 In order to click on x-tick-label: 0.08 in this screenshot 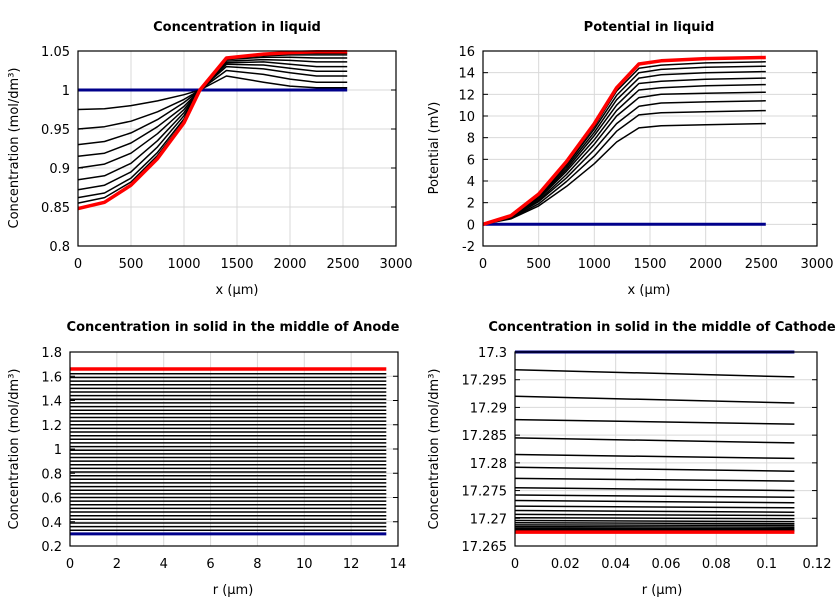, I will do `click(716, 564)`.